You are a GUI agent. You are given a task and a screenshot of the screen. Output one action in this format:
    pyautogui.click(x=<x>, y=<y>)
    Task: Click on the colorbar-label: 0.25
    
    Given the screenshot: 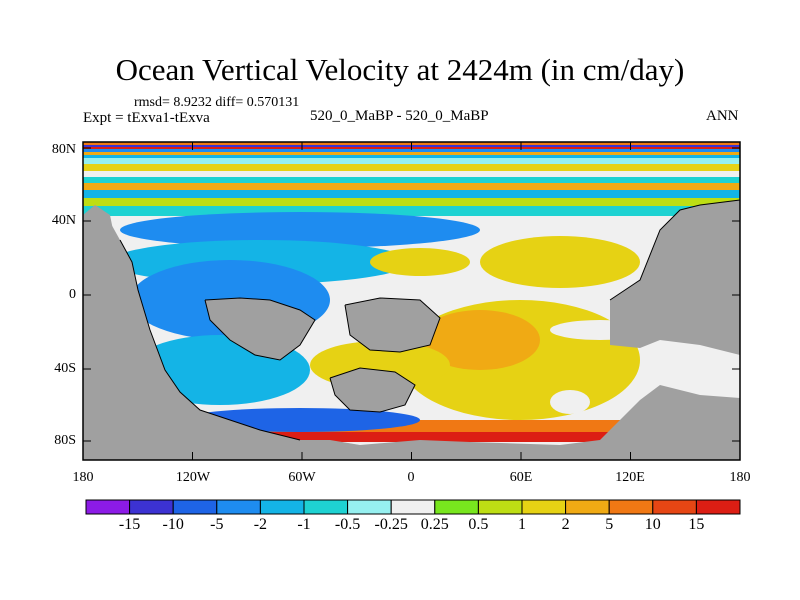 What is the action you would take?
    pyautogui.click(x=434, y=524)
    